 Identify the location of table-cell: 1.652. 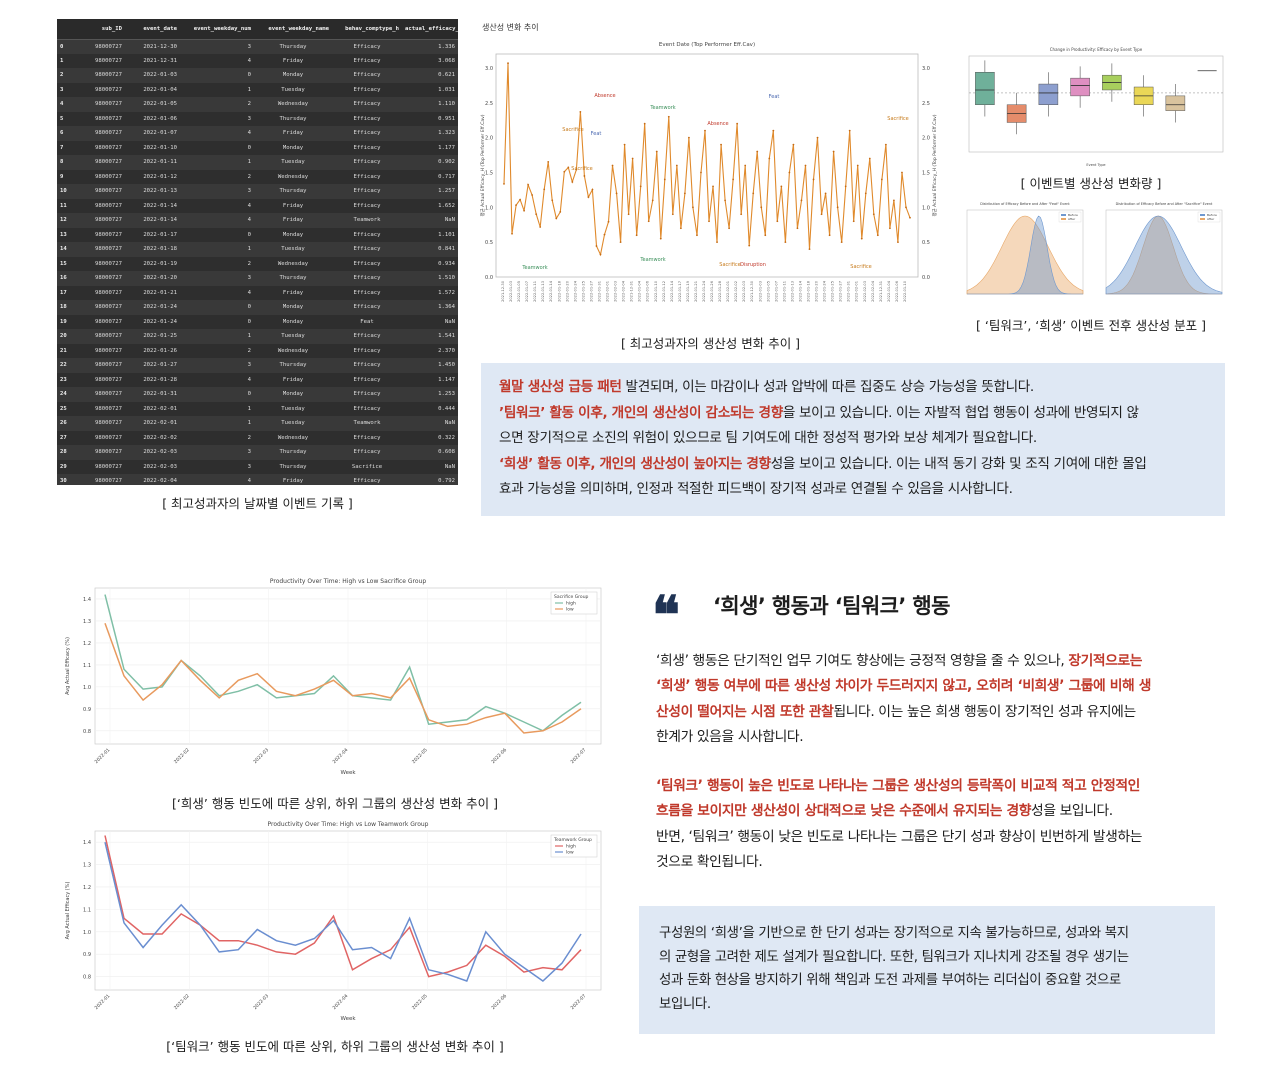
(430, 205).